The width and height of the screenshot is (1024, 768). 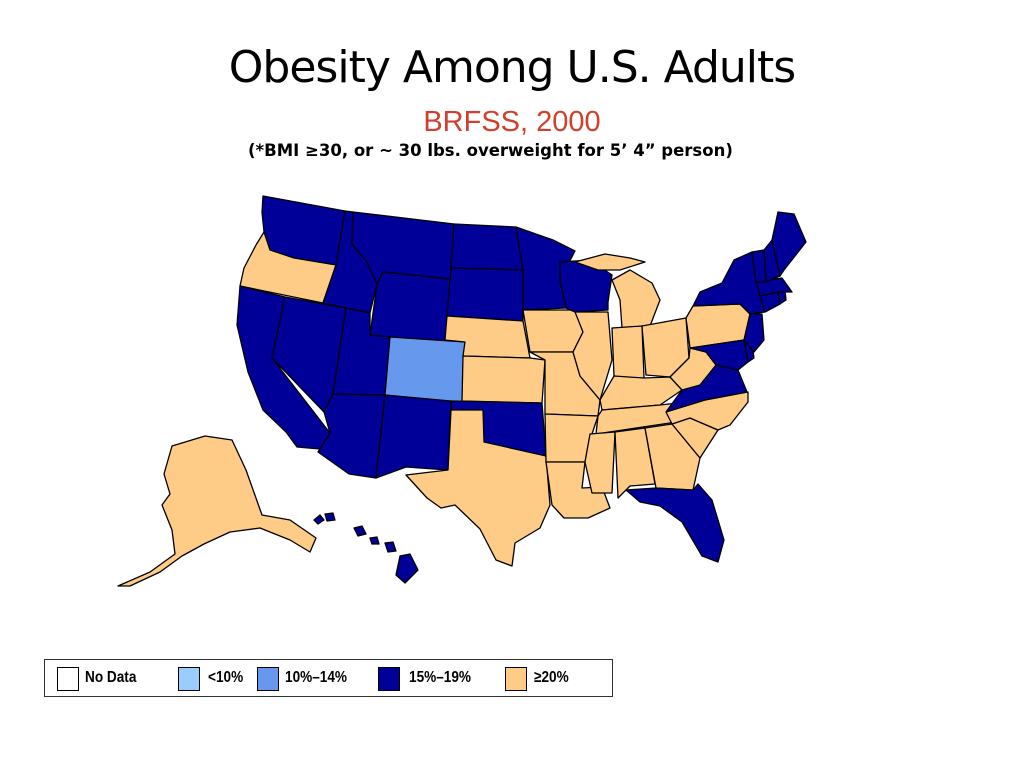 What do you see at coordinates (217, 511) in the screenshot?
I see `state-AK` at bounding box center [217, 511].